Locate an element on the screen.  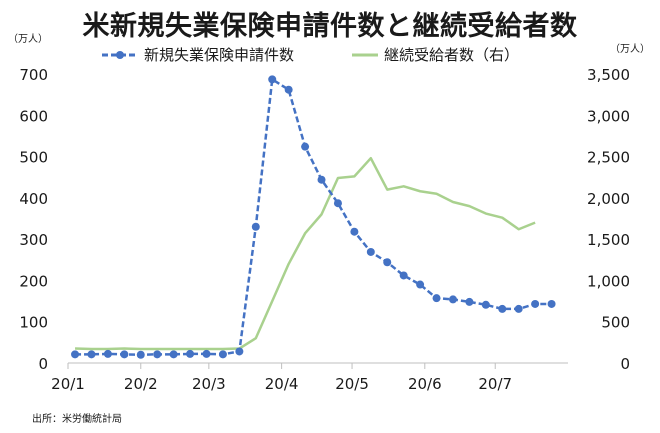
y-left-tick-label: 300 is located at coordinates (33, 240).